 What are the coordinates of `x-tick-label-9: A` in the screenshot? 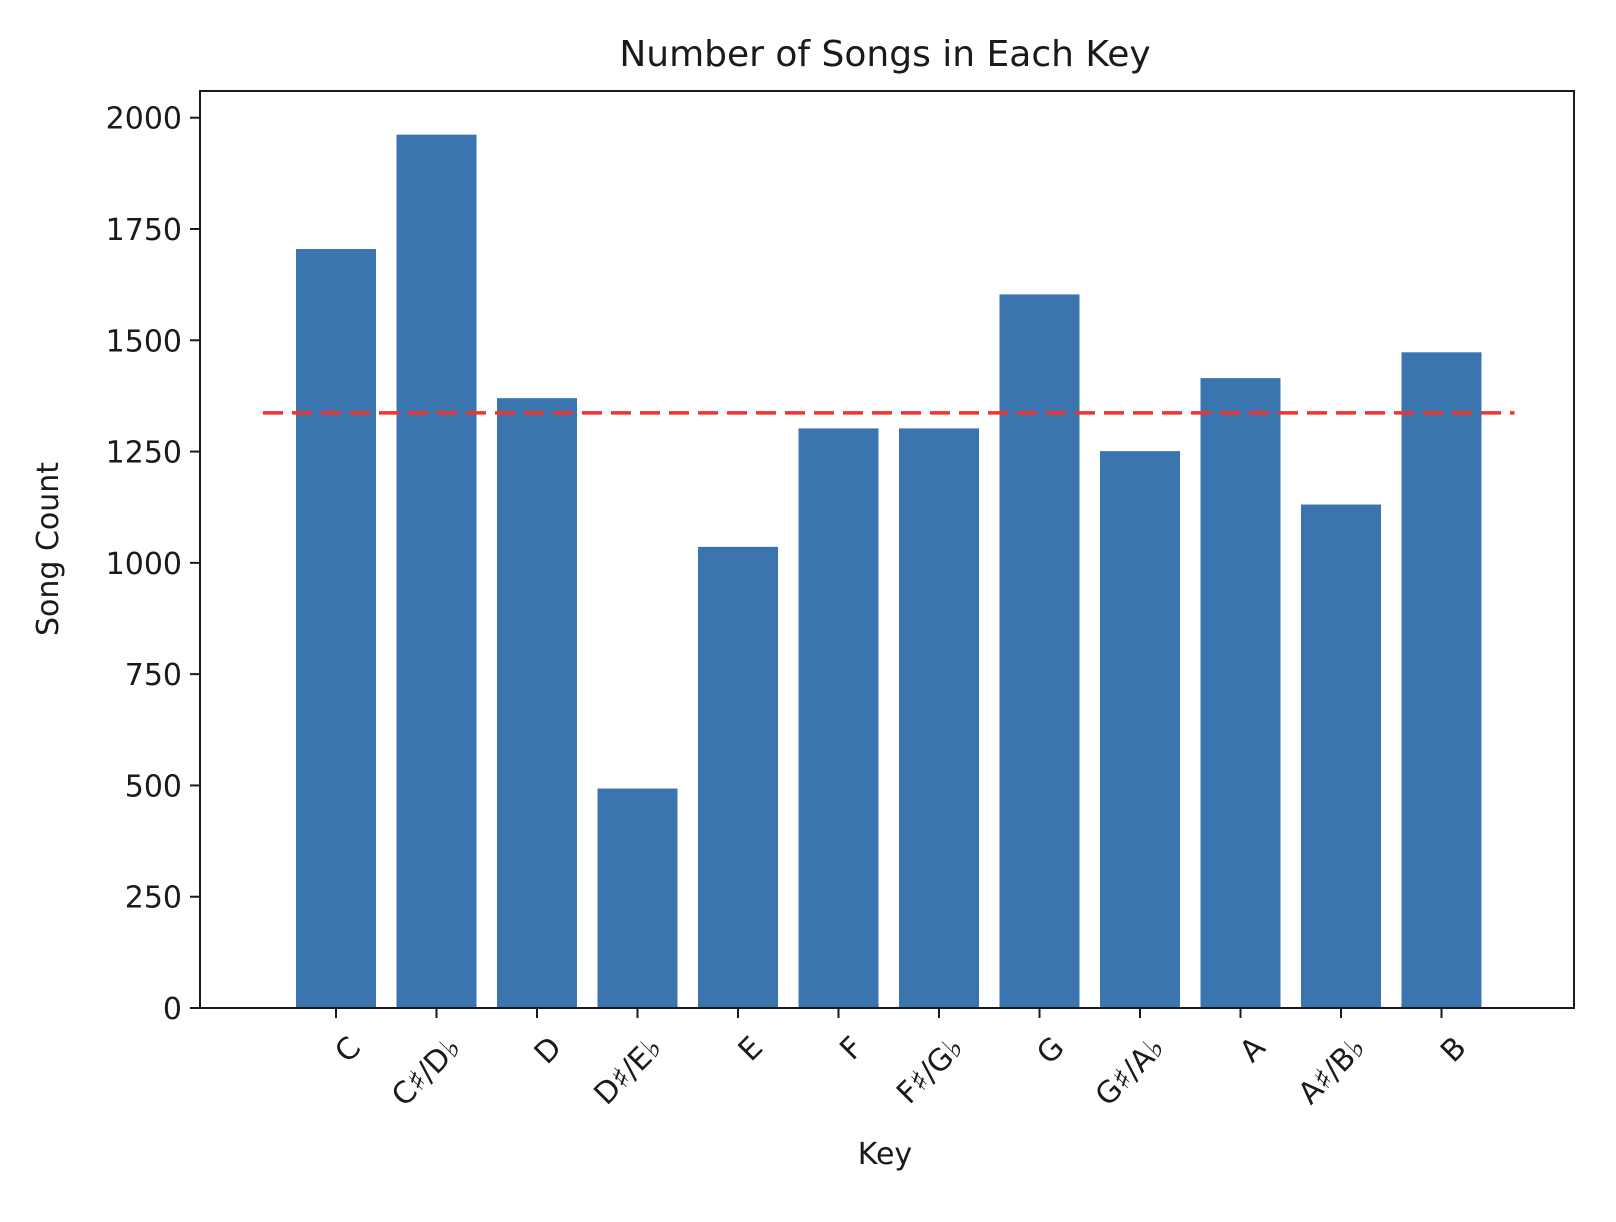 It's located at (1253, 1050).